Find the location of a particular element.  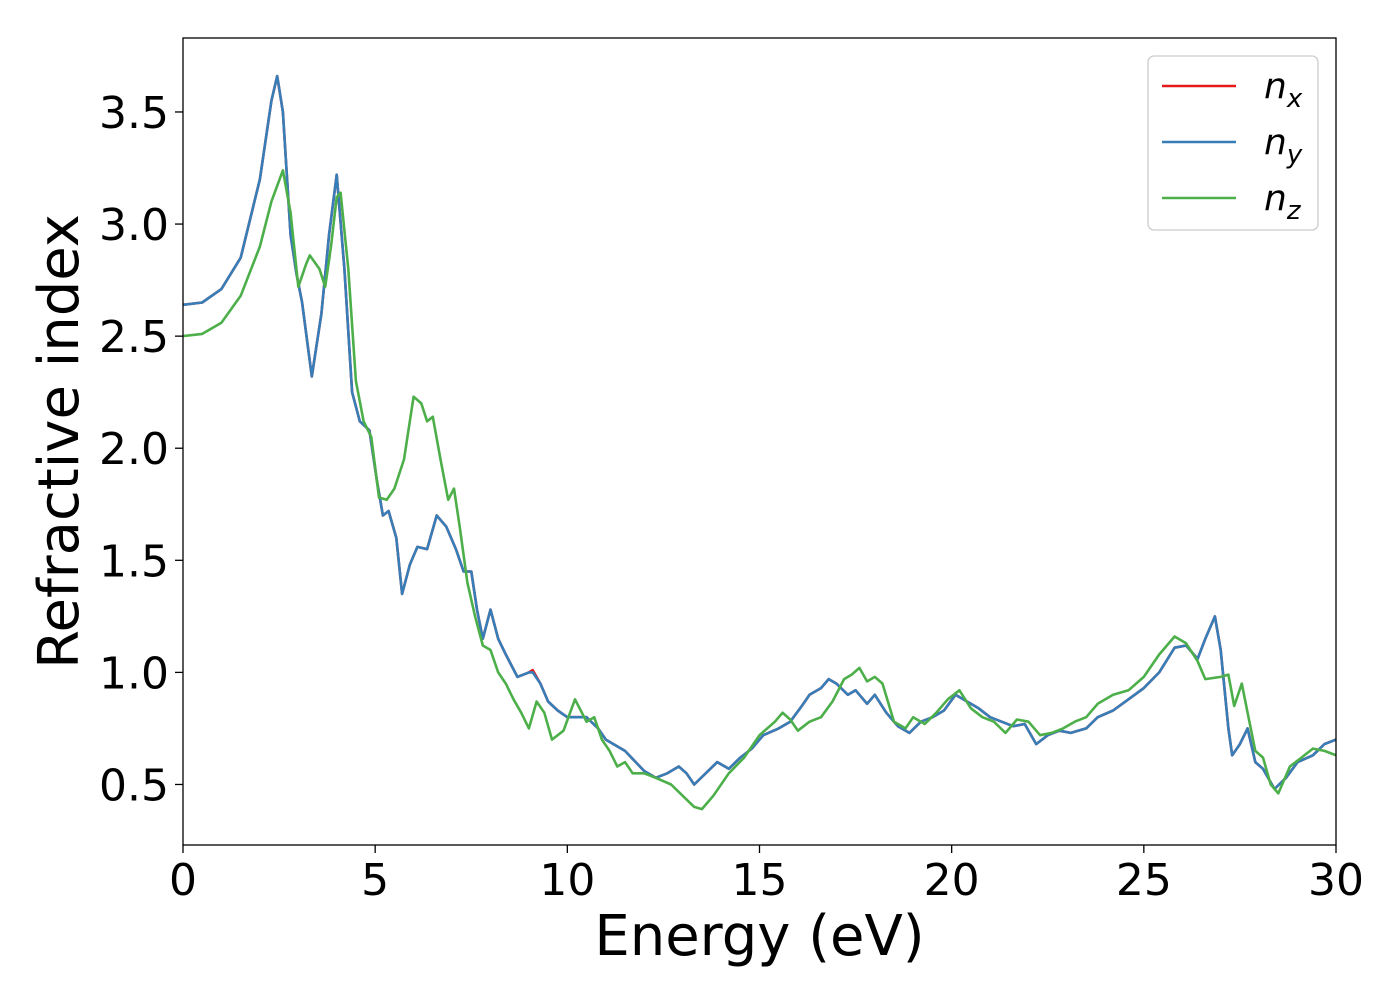

y-tick-label: 0.5 is located at coordinates (134, 785).